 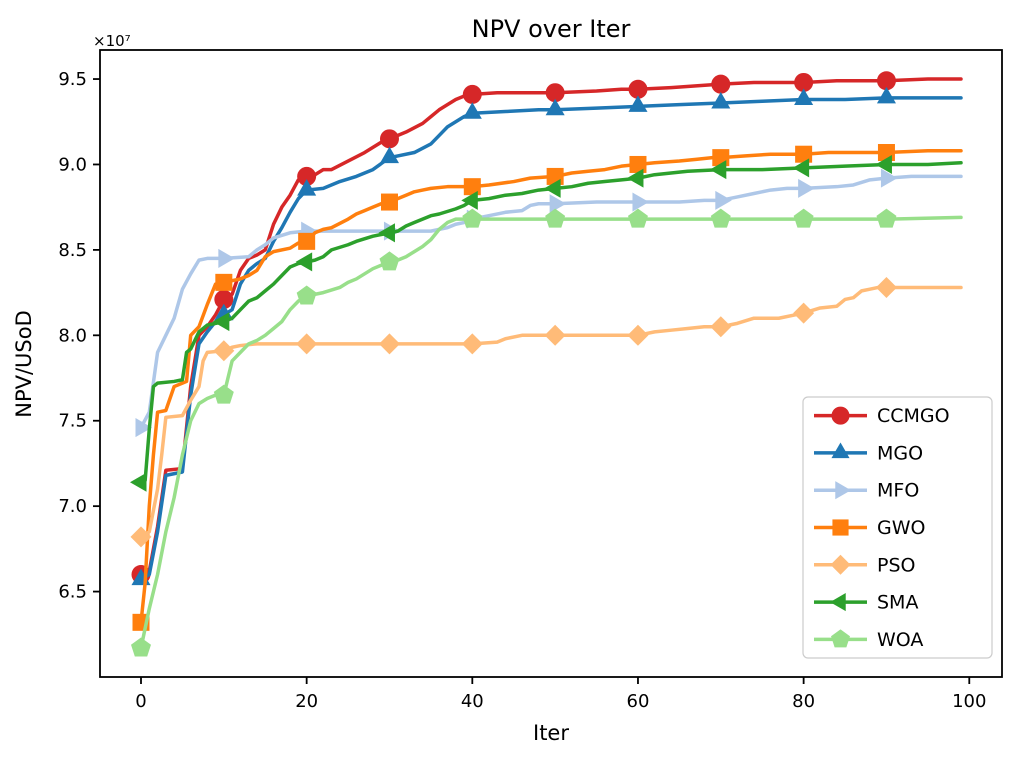 What do you see at coordinates (868, 453) in the screenshot?
I see `legend-entry-MGO: MGO` at bounding box center [868, 453].